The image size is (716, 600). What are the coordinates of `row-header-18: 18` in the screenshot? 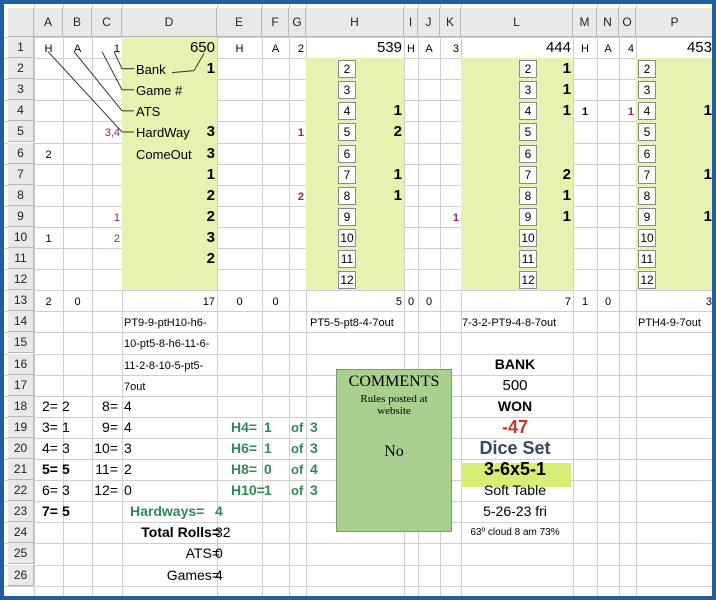 It's located at (21, 406).